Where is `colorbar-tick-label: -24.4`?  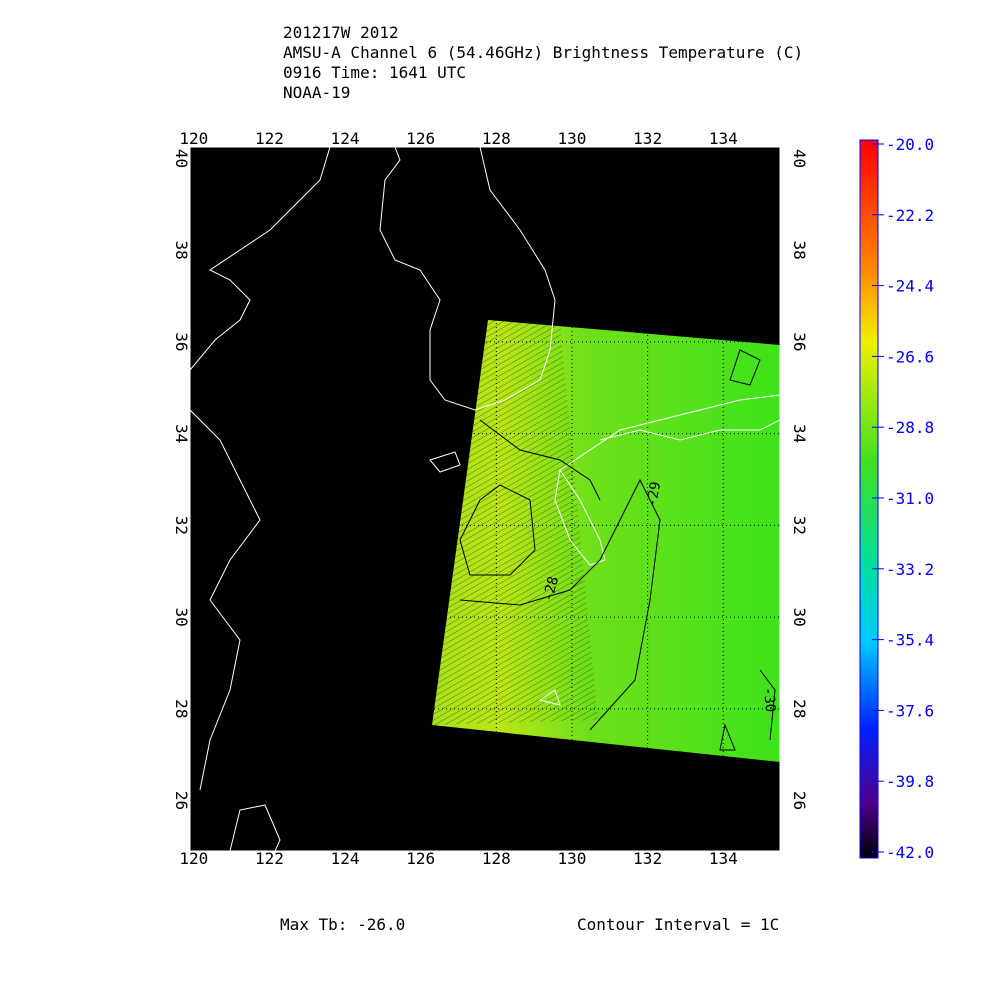 colorbar-tick-label: -24.4 is located at coordinates (910, 286).